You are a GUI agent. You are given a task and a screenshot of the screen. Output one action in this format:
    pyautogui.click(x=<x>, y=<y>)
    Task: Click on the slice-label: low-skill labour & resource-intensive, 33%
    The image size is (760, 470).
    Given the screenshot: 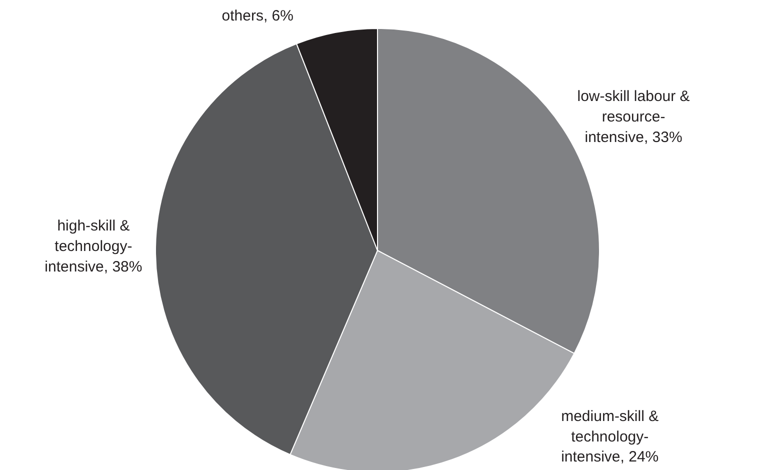 What is the action you would take?
    pyautogui.click(x=633, y=117)
    